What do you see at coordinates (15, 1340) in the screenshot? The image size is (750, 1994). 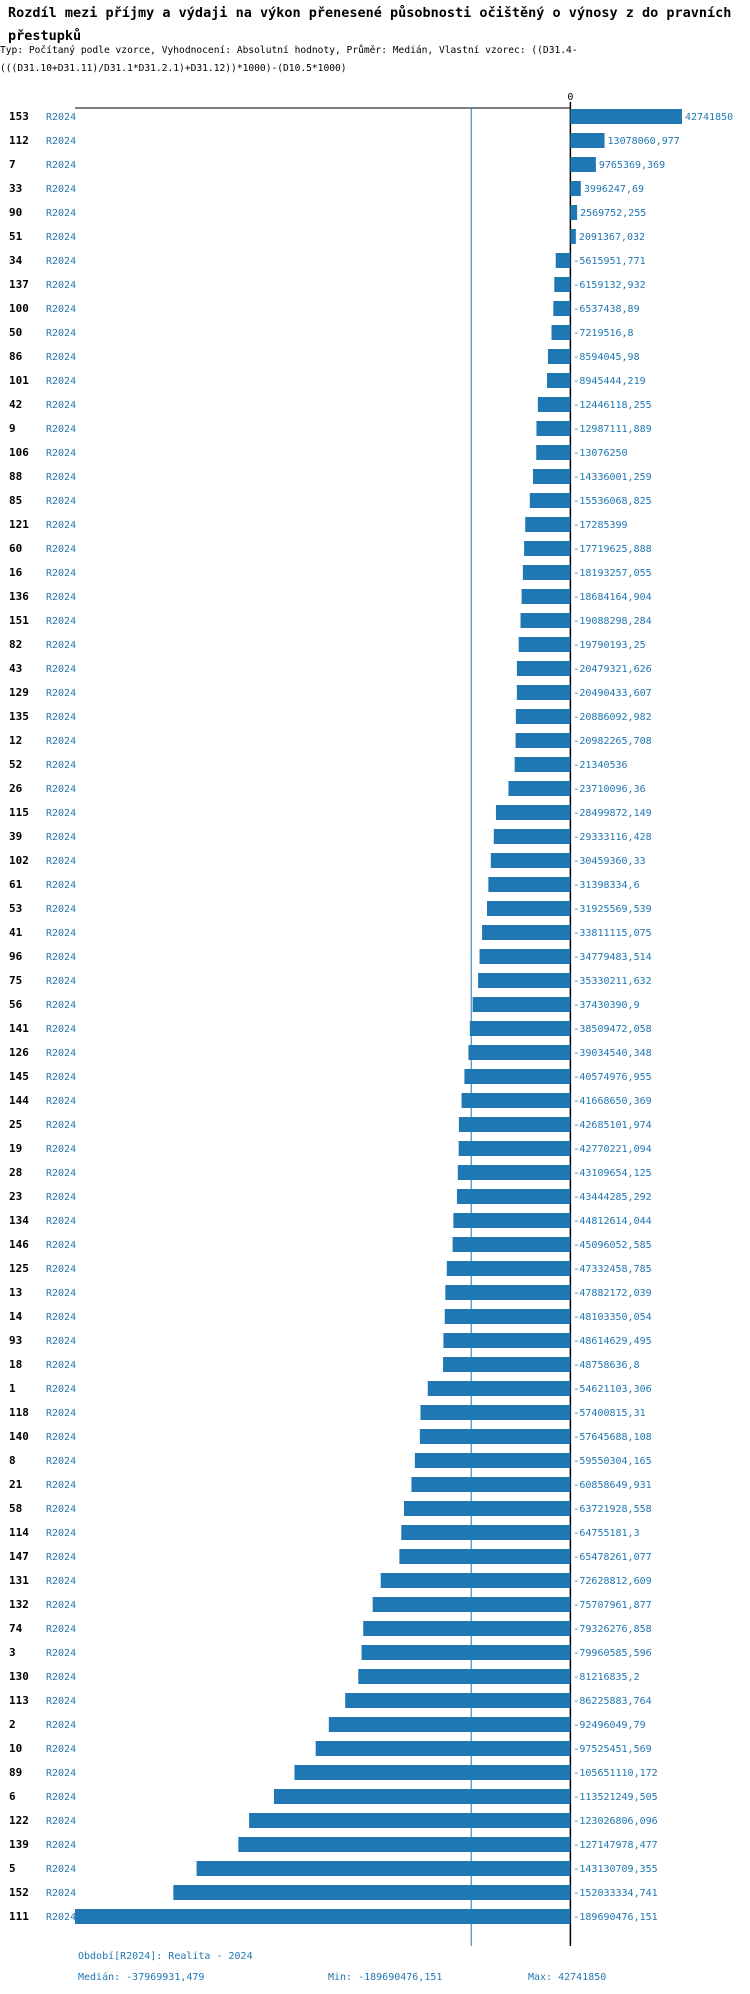 I see `category-label: 93` at bounding box center [15, 1340].